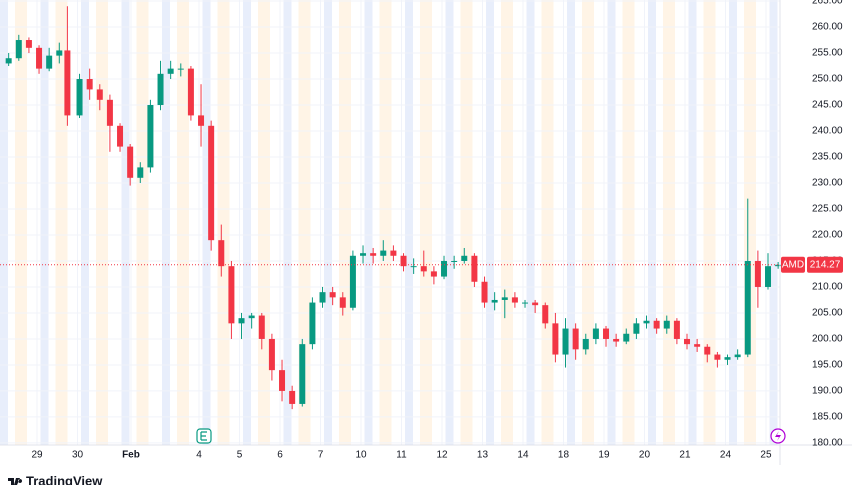  What do you see at coordinates (280, 455) in the screenshot?
I see `x-tick-label: 6` at bounding box center [280, 455].